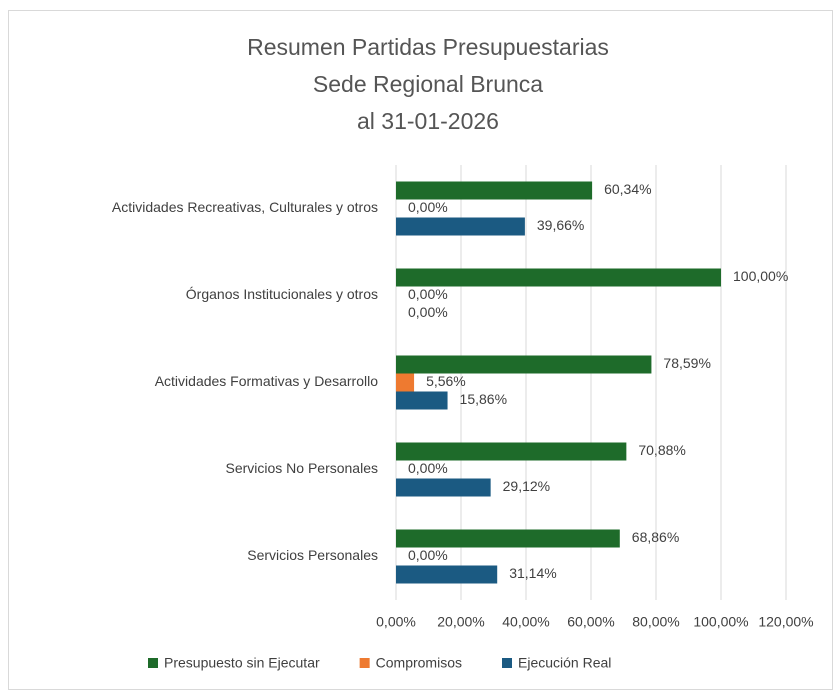 The width and height of the screenshot is (834, 691). Describe the element at coordinates (242, 663) in the screenshot. I see `legend-label: Presupuesto sin Ejecutar` at that location.